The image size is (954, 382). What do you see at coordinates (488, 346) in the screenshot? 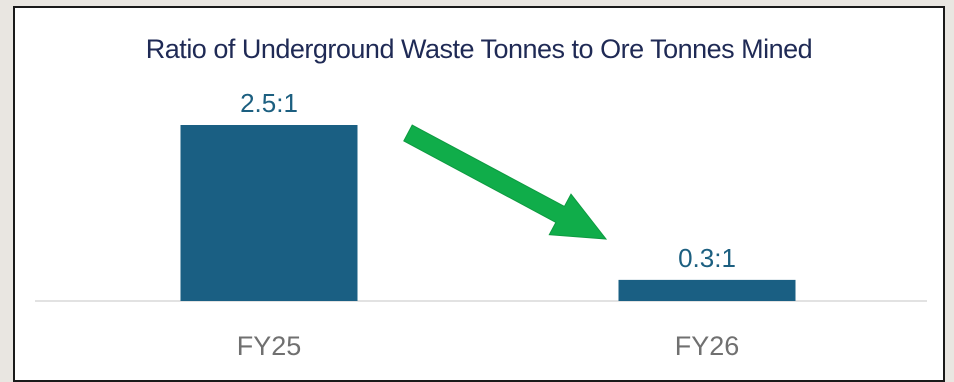
I see `x-tick-labels-layer: FY25 FY26` at bounding box center [488, 346].